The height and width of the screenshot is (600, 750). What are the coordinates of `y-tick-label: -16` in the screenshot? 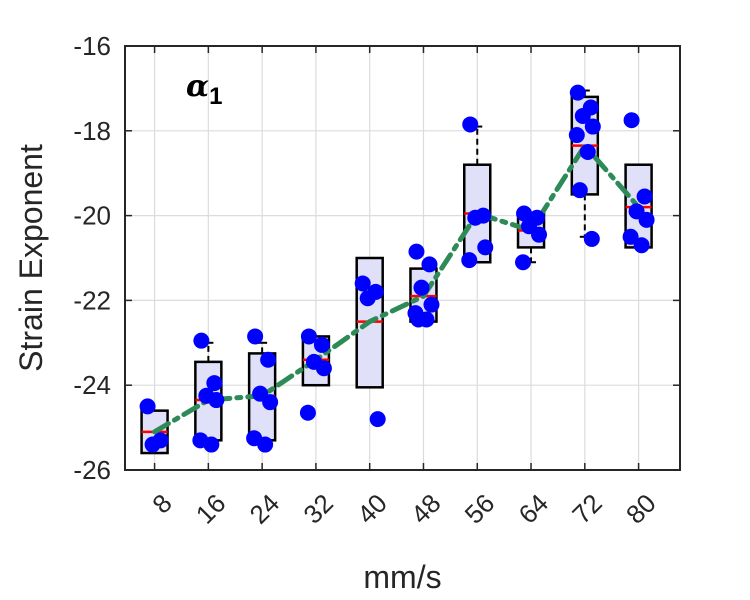 It's located at (92, 46).